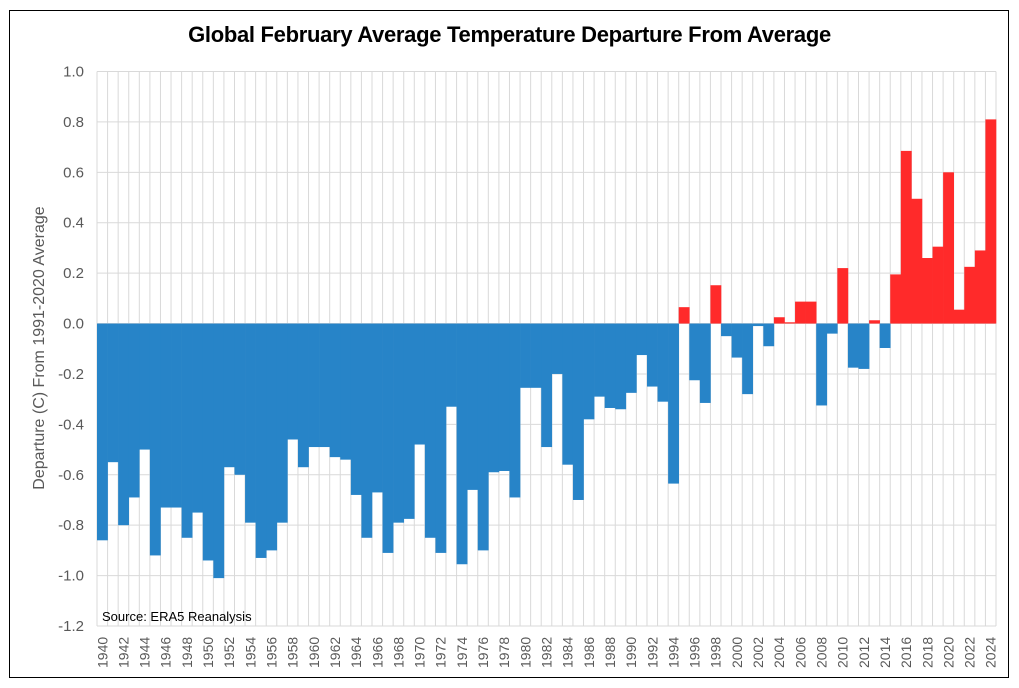 This screenshot has width=1019, height=688. What do you see at coordinates (525, 652) in the screenshot?
I see `x-tick-label: 1980` at bounding box center [525, 652].